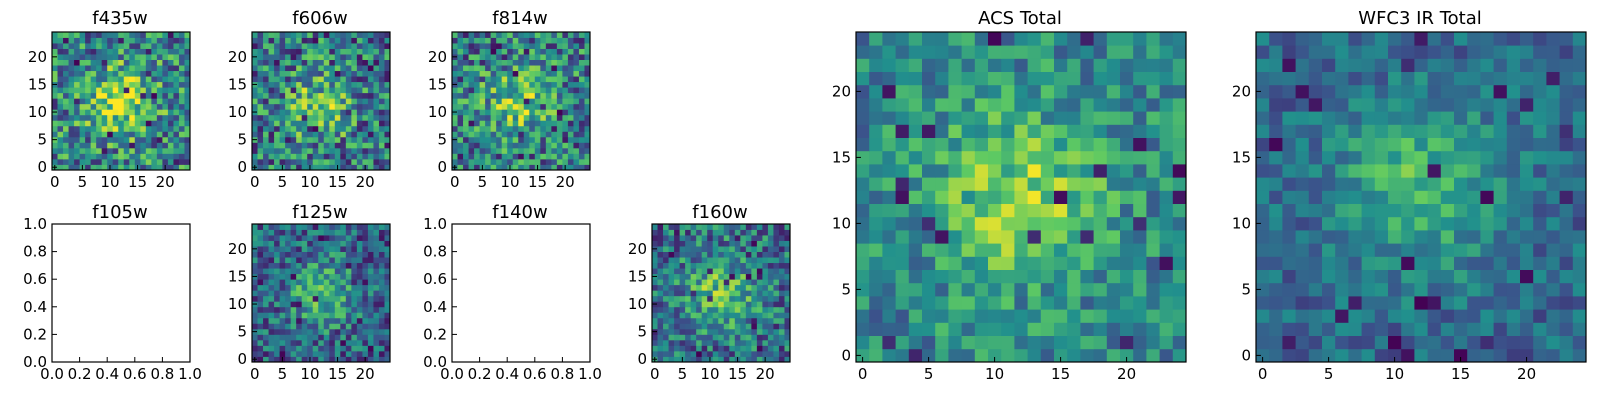 The width and height of the screenshot is (1600, 400). What do you see at coordinates (637, 304) in the screenshot?
I see `y-tick-label: 10` at bounding box center [637, 304].